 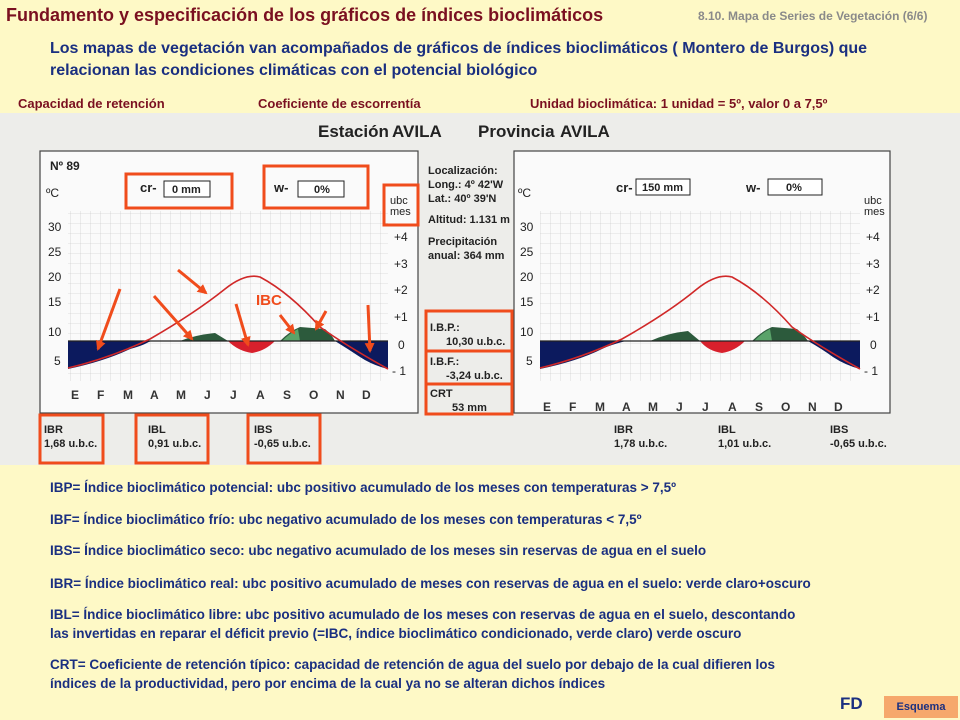 What do you see at coordinates (400, 212) in the screenshot?
I see `left-mes-label: mes` at bounding box center [400, 212].